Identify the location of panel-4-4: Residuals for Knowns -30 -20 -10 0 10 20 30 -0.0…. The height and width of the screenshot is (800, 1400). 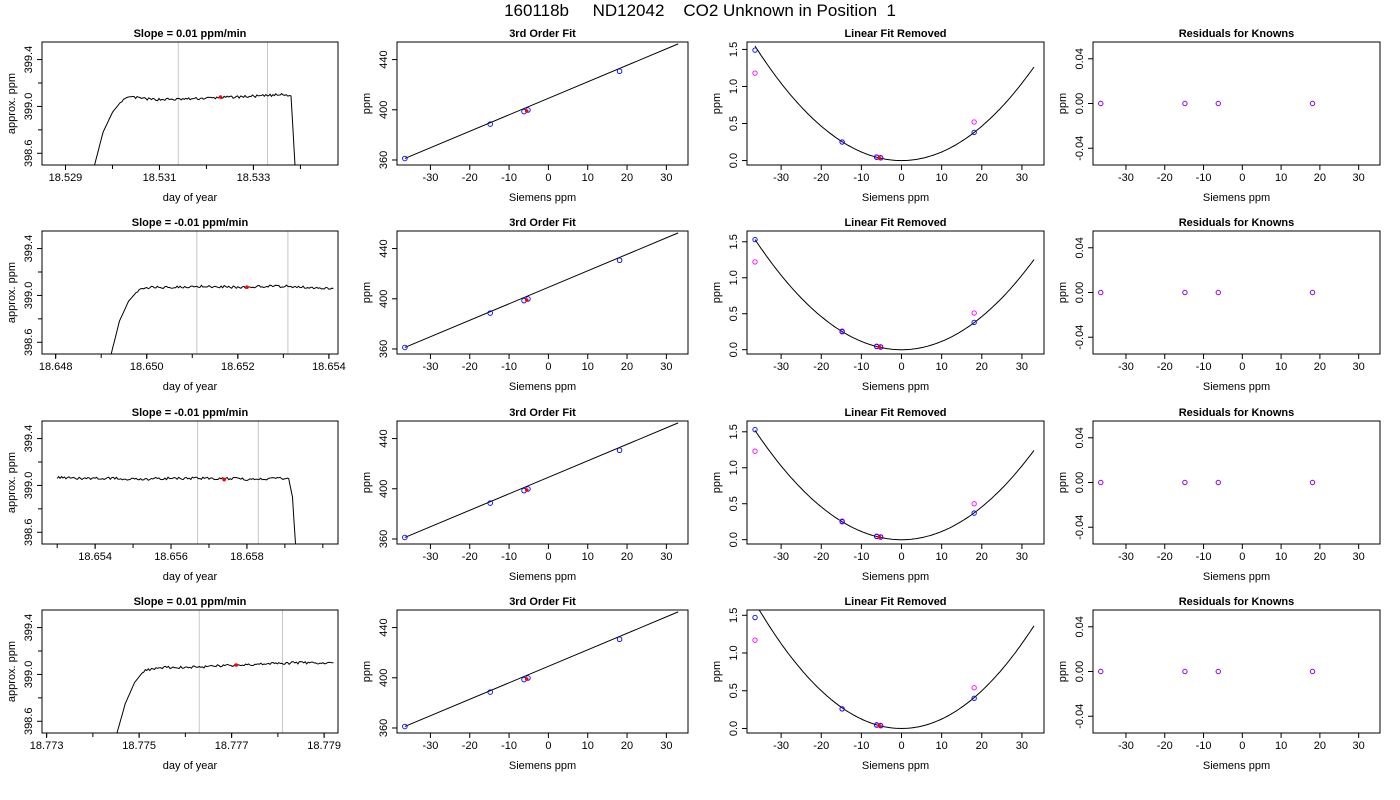
(1219, 684).